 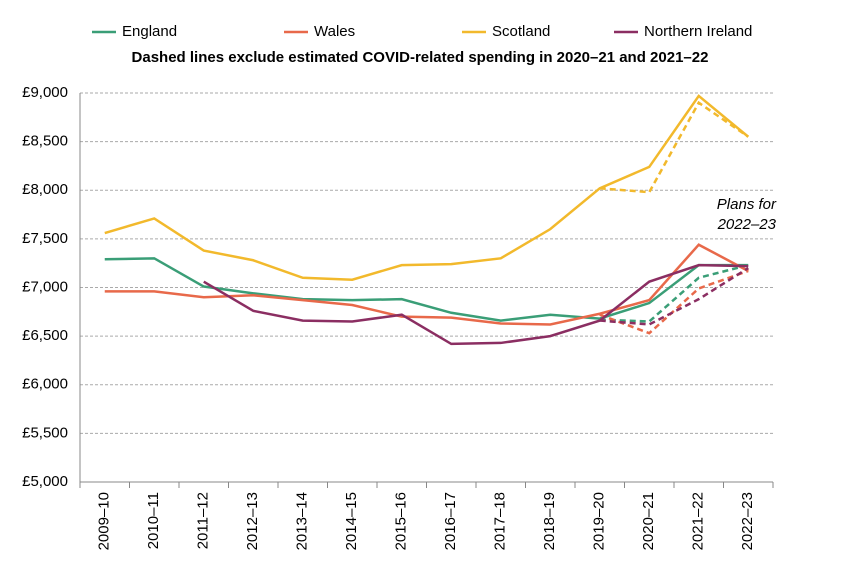 What do you see at coordinates (549, 521) in the screenshot?
I see `x-tick-label: 2018–19` at bounding box center [549, 521].